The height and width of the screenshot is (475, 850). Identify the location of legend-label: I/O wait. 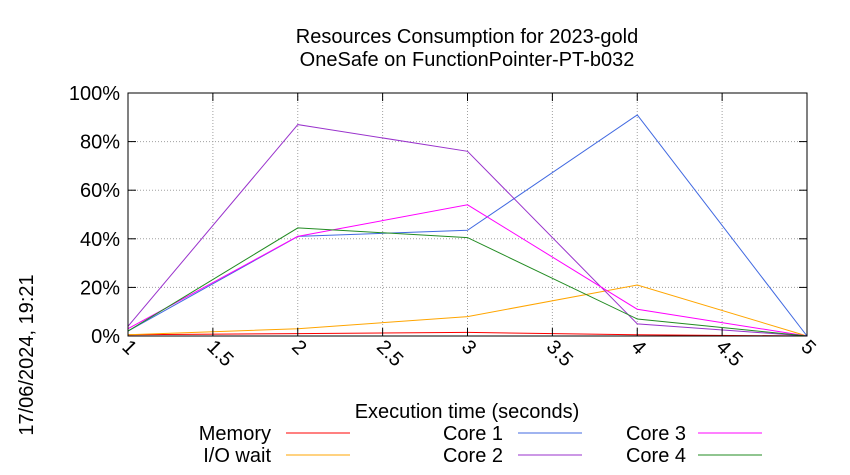
(237, 456).